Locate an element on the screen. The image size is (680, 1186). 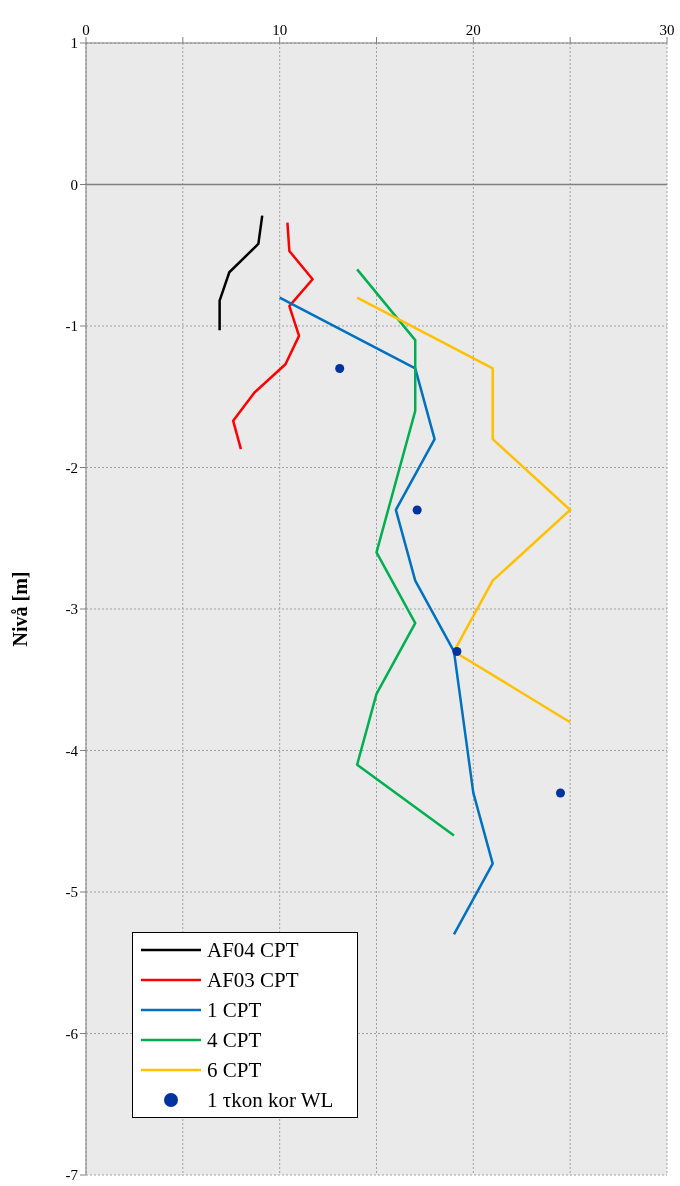
y-tick-label: -4 is located at coordinates (72, 750).